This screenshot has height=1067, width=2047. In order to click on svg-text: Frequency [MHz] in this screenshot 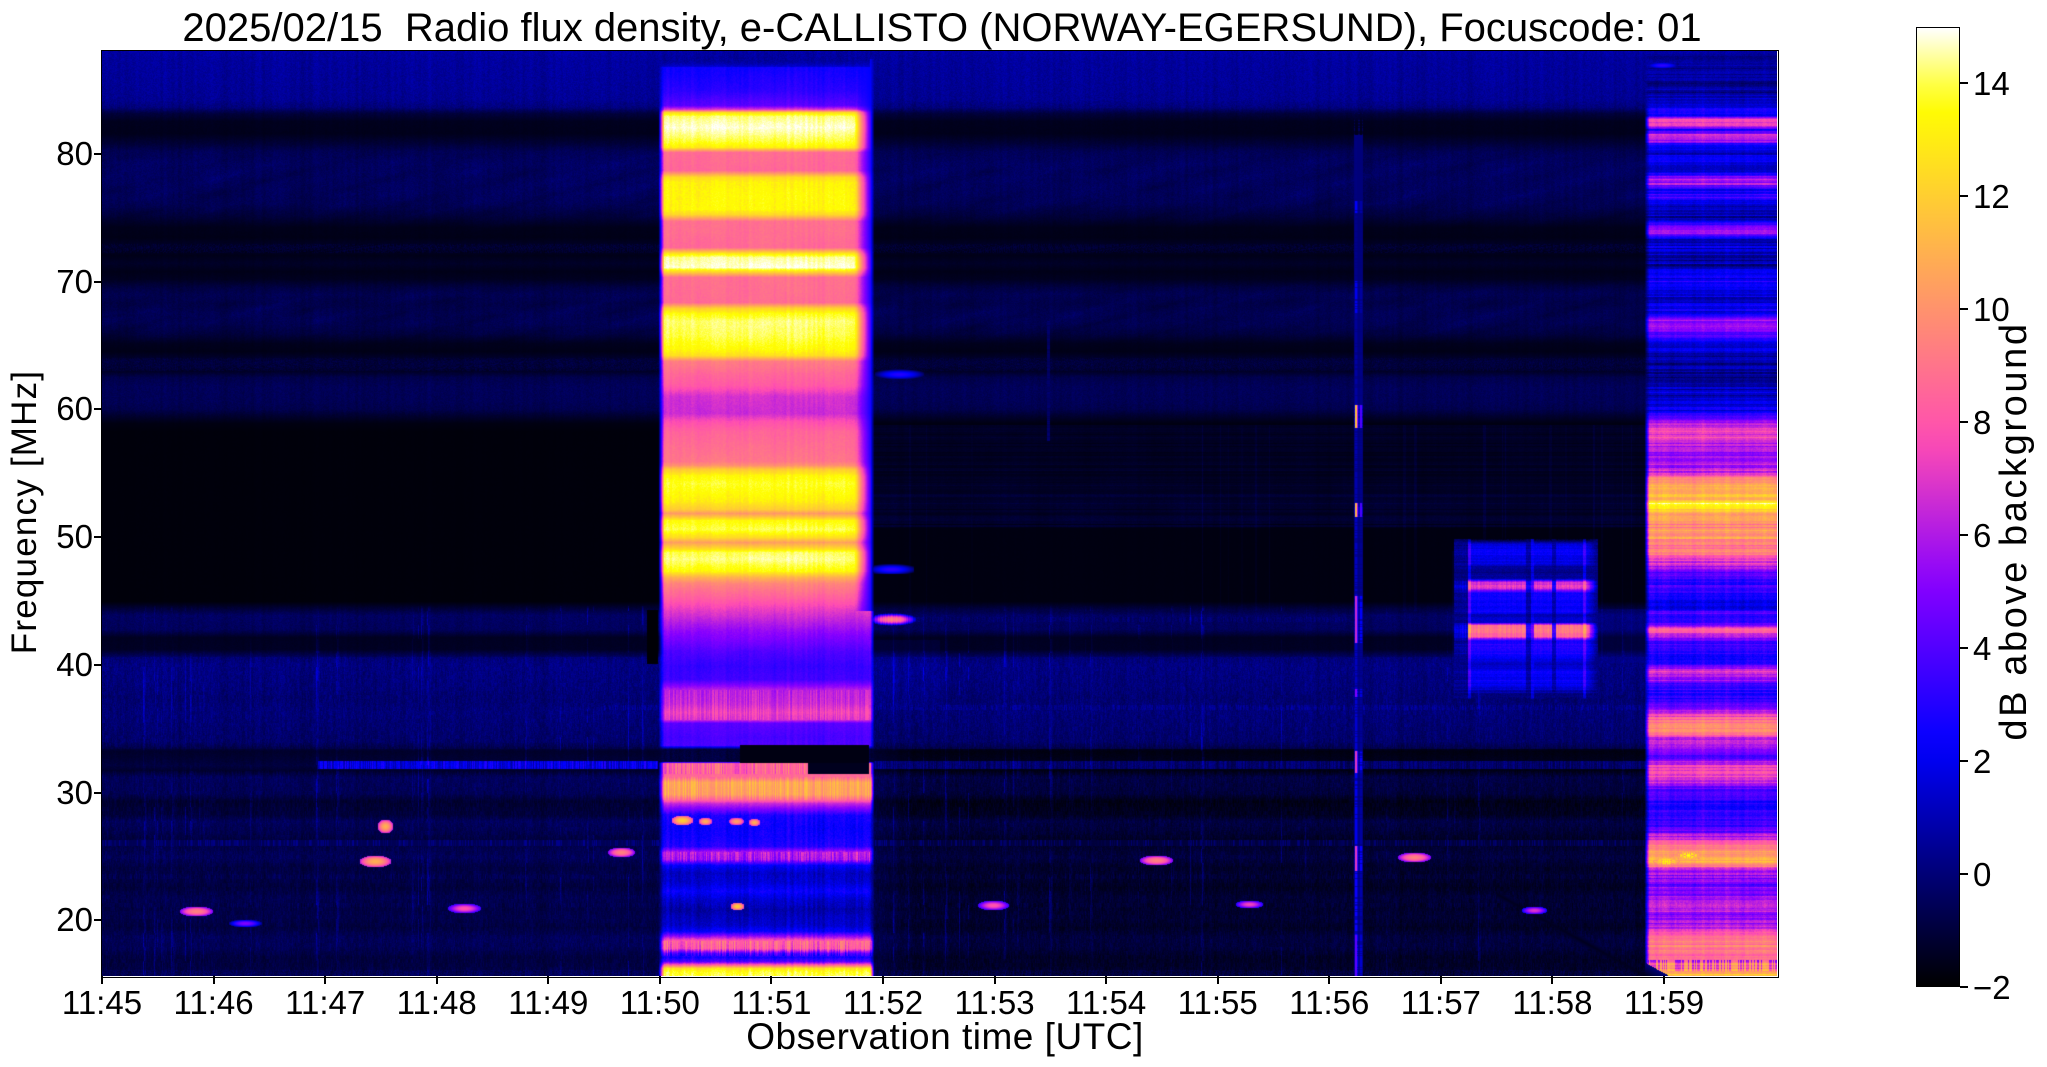, I will do `click(24, 512)`.